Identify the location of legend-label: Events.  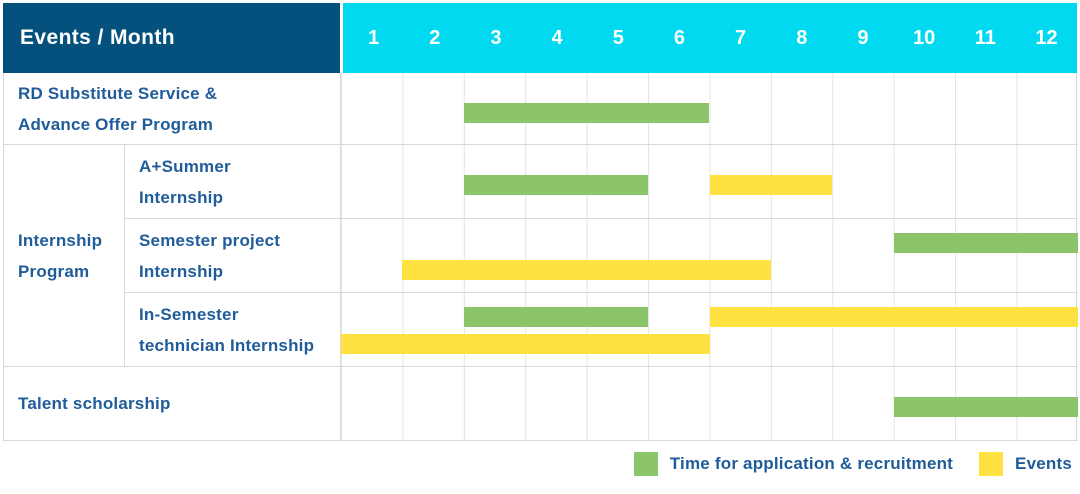
(1043, 463).